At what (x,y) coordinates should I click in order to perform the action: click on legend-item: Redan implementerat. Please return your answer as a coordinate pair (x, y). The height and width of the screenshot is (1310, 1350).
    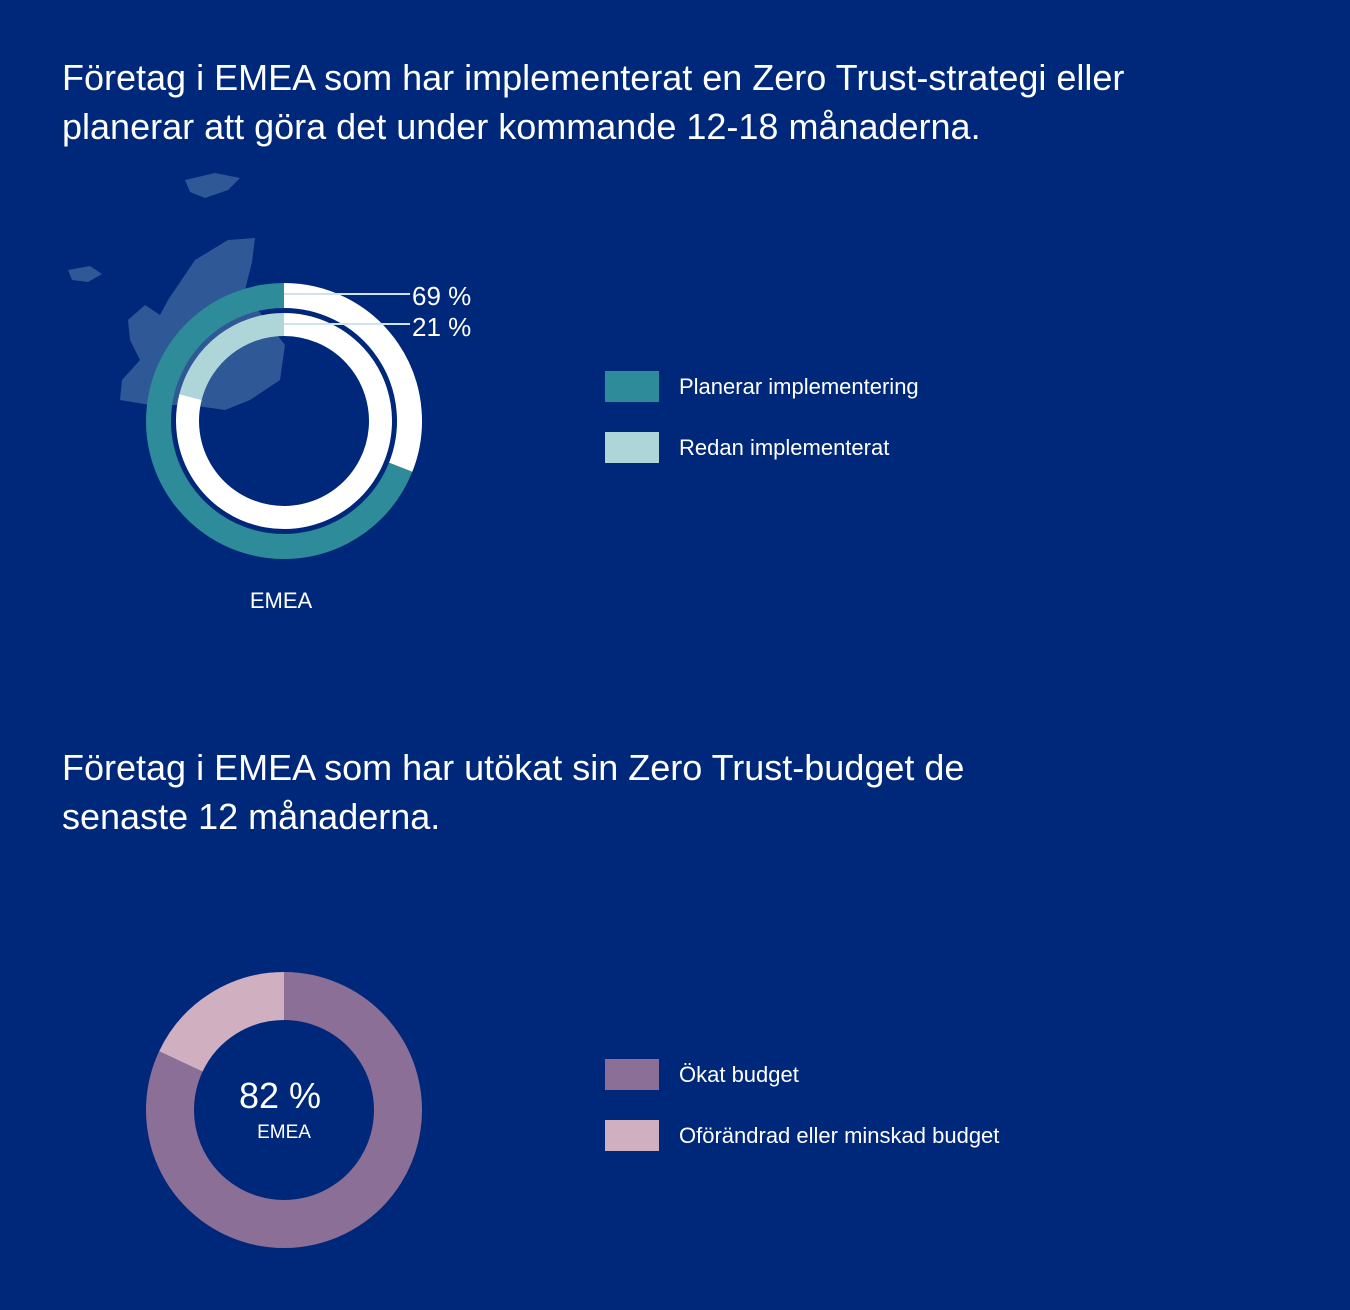
    Looking at the image, I should click on (762, 447).